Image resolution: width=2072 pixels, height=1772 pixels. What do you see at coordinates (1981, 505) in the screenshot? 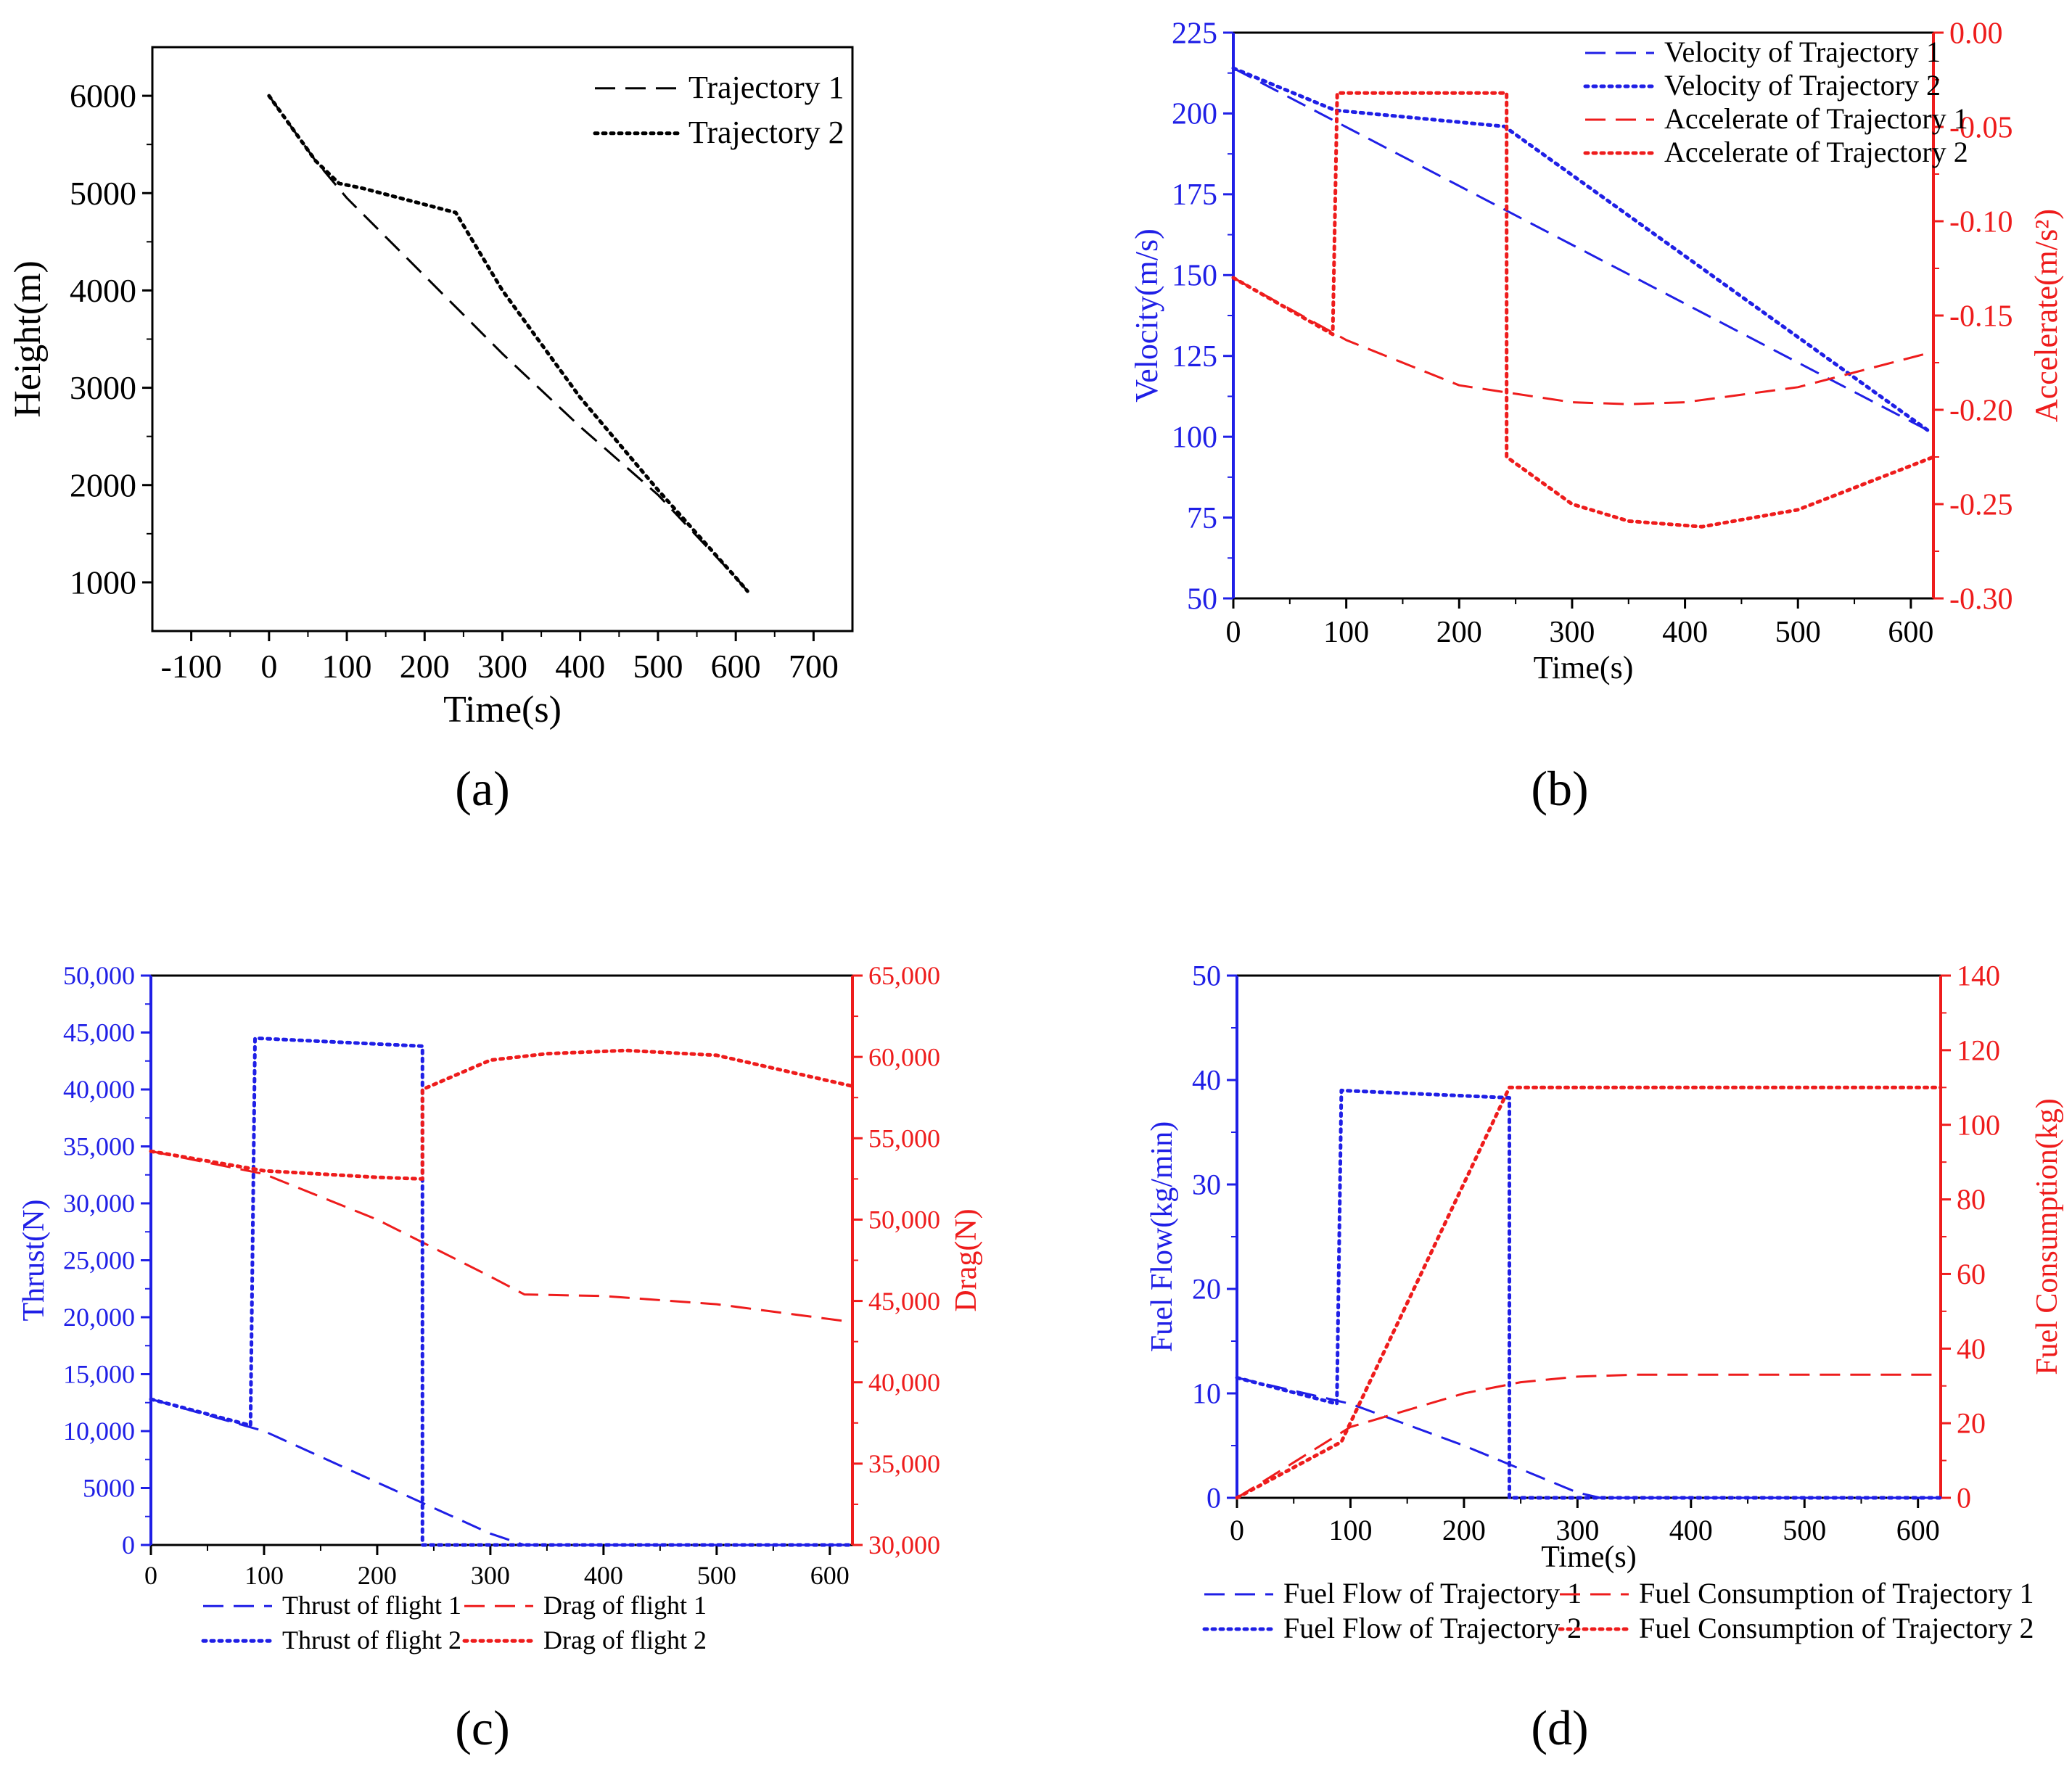
I see `y-right-tick-label: -0.25` at bounding box center [1981, 505].